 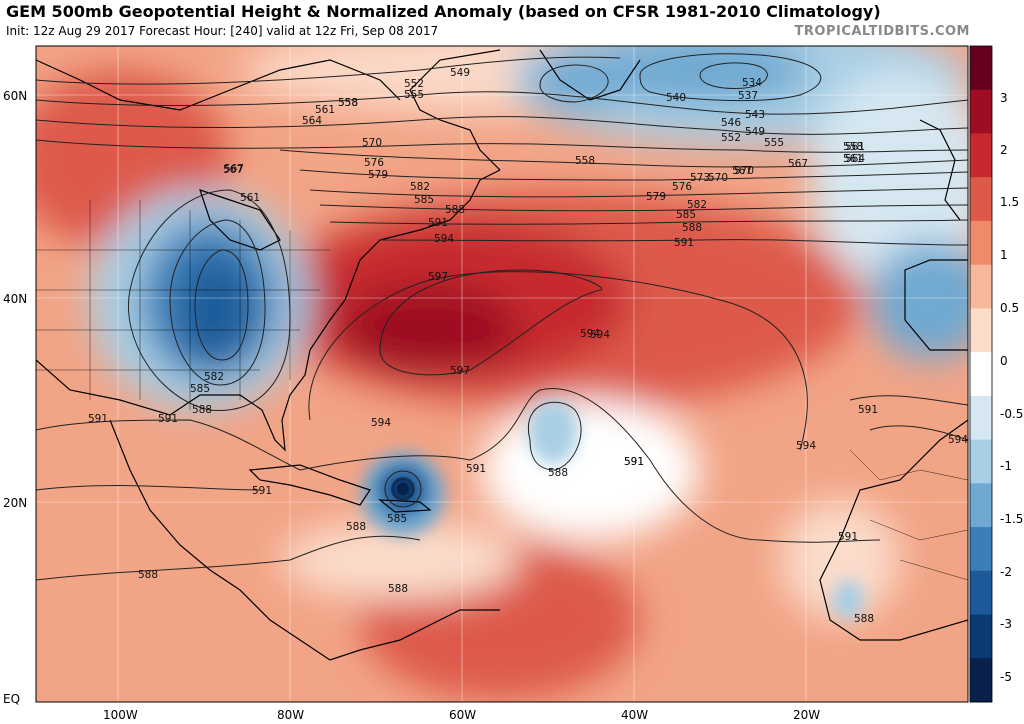 I want to click on colorbar-label: 0.5, so click(x=1010, y=308).